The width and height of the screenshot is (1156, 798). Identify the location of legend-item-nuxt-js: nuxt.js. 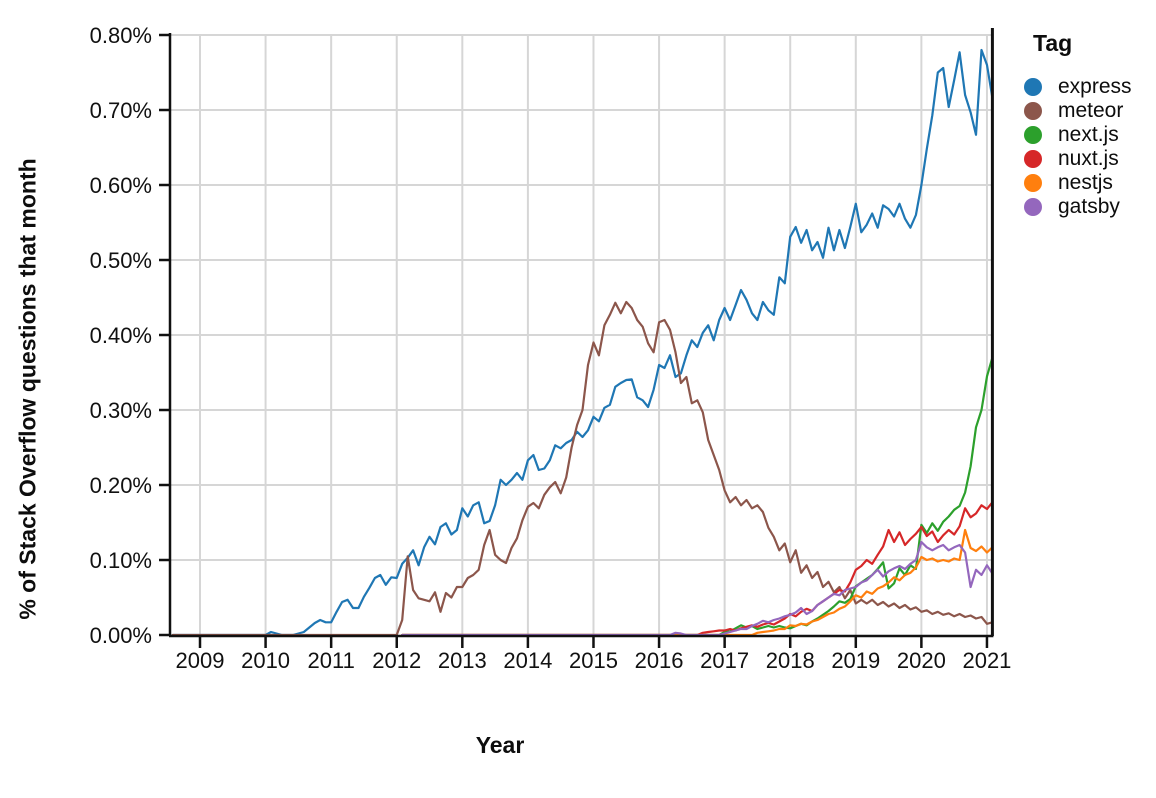
(1087, 159).